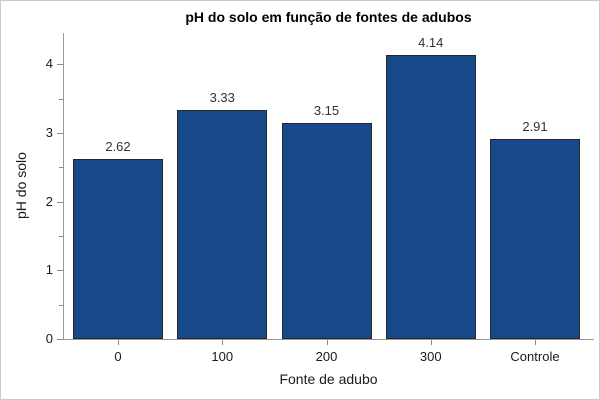  What do you see at coordinates (222, 356) in the screenshot?
I see `x-tick-label: 100` at bounding box center [222, 356].